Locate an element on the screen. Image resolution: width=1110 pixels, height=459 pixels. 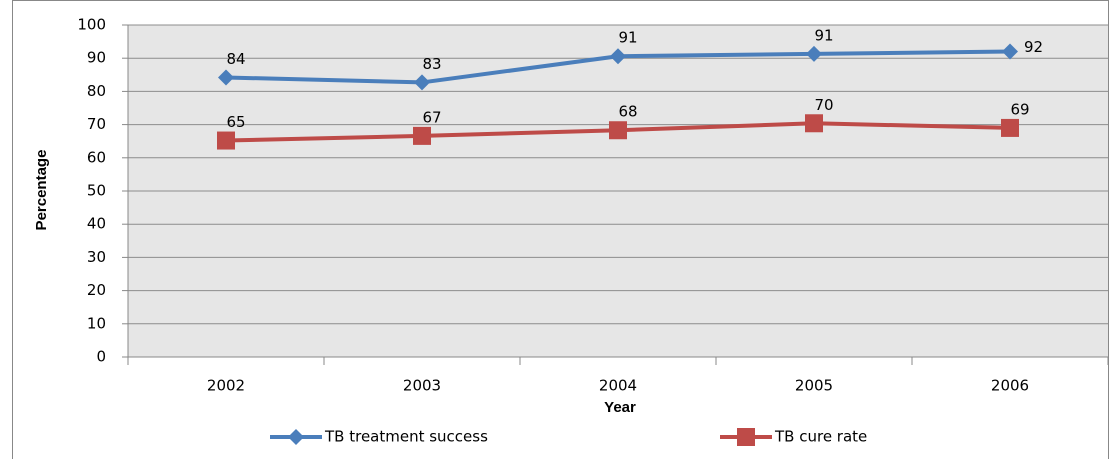
data-label: 83 is located at coordinates (431, 64).